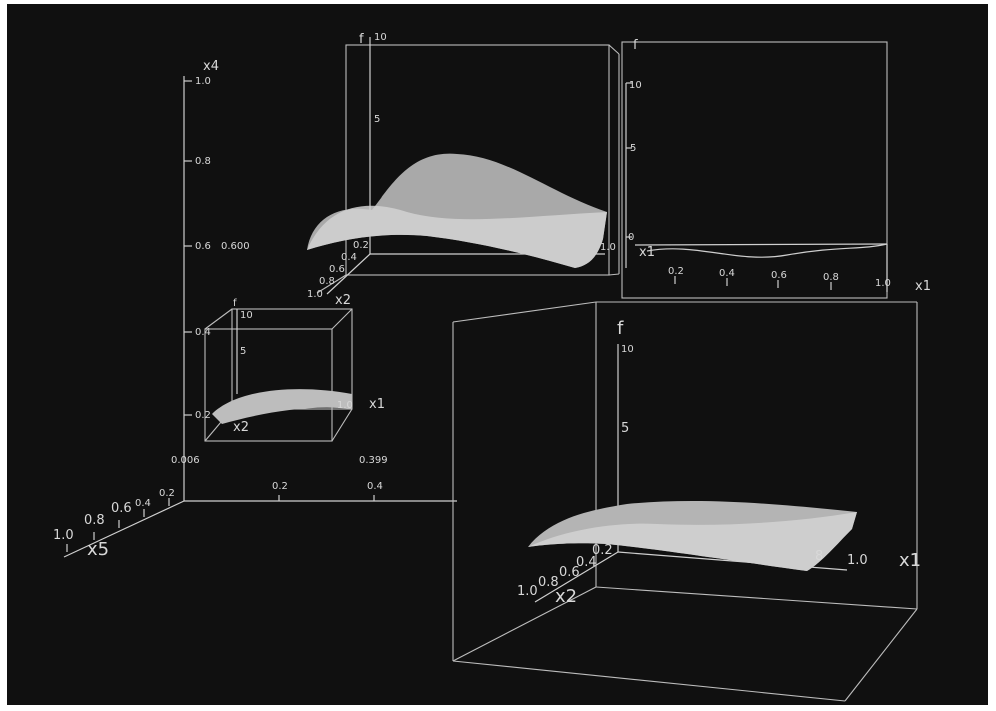  What do you see at coordinates (625, 428) in the screenshot?
I see `bottom-right-f-tick: 5` at bounding box center [625, 428].